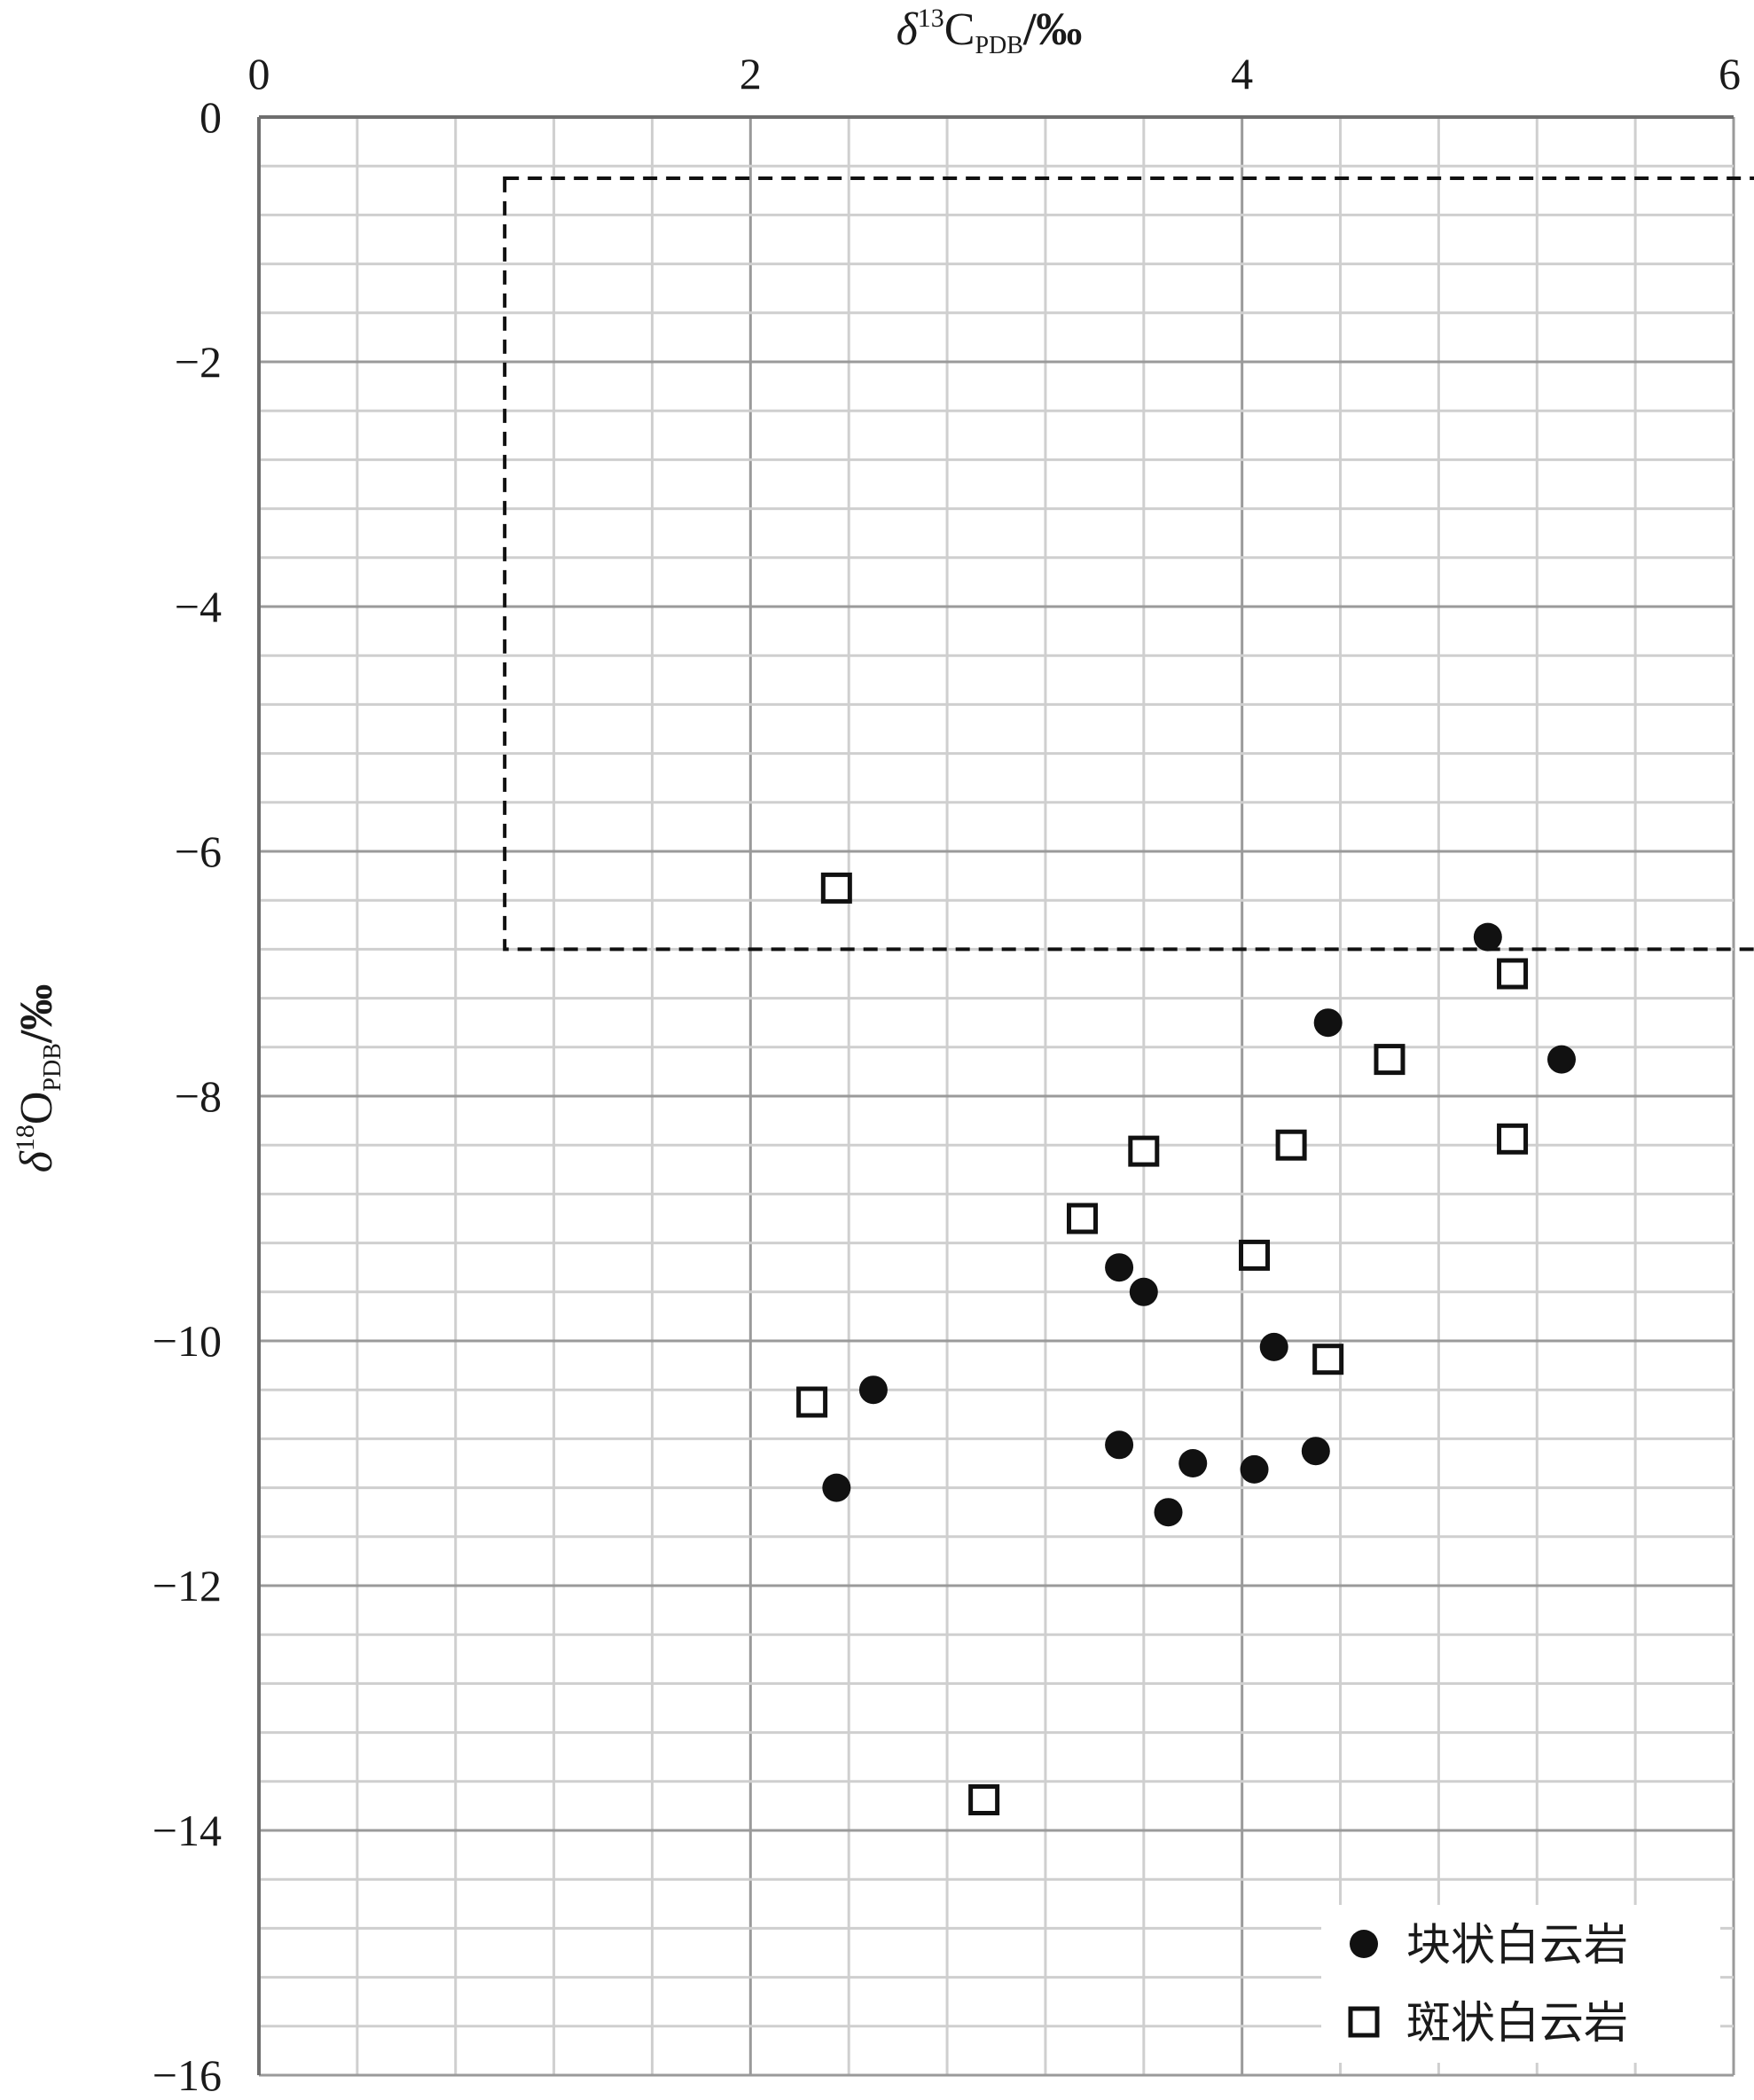 Image resolution: width=1754 pixels, height=2100 pixels. Describe the element at coordinates (931, 18) in the screenshot. I see `axis-title-part-1: 13` at that location.